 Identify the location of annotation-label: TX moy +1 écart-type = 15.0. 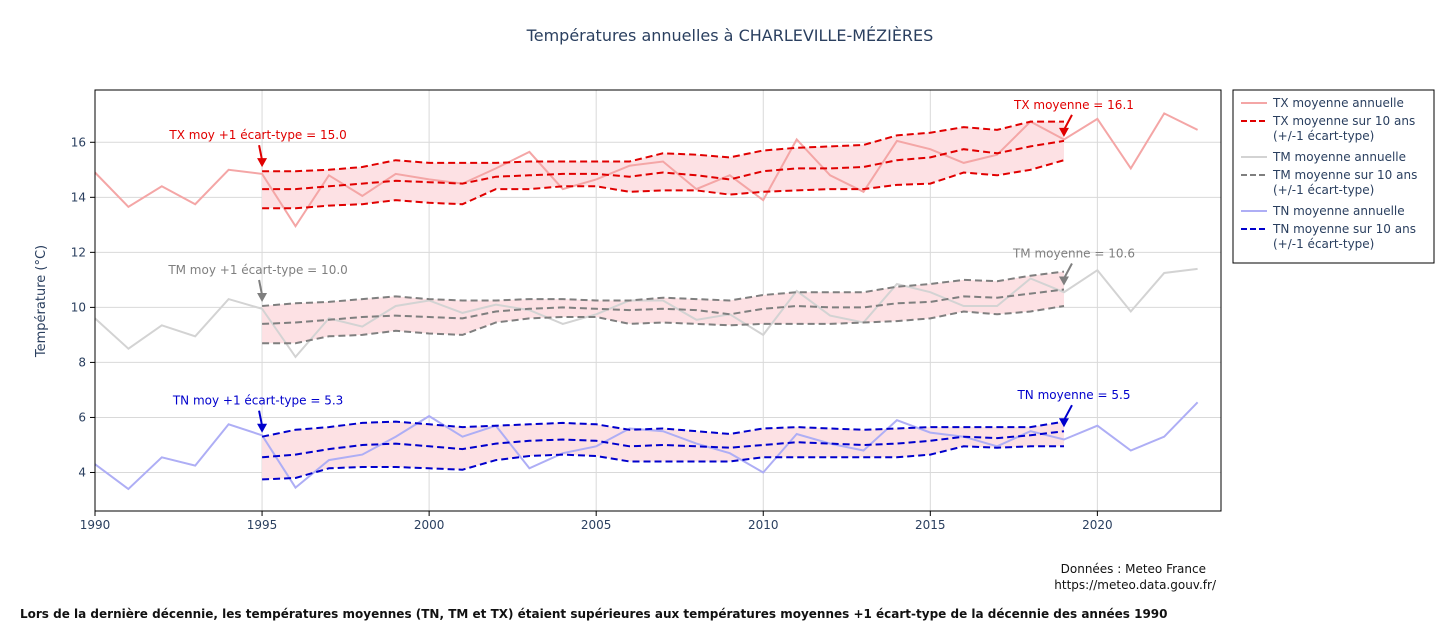
(257, 135).